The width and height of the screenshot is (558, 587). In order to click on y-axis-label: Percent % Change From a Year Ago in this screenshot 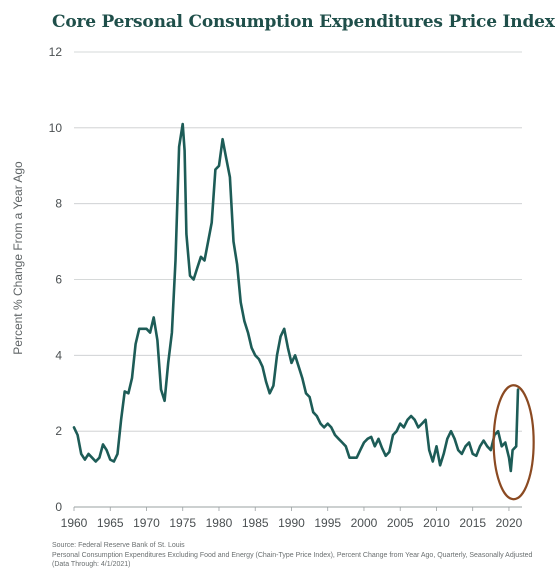, I will do `click(18, 258)`.